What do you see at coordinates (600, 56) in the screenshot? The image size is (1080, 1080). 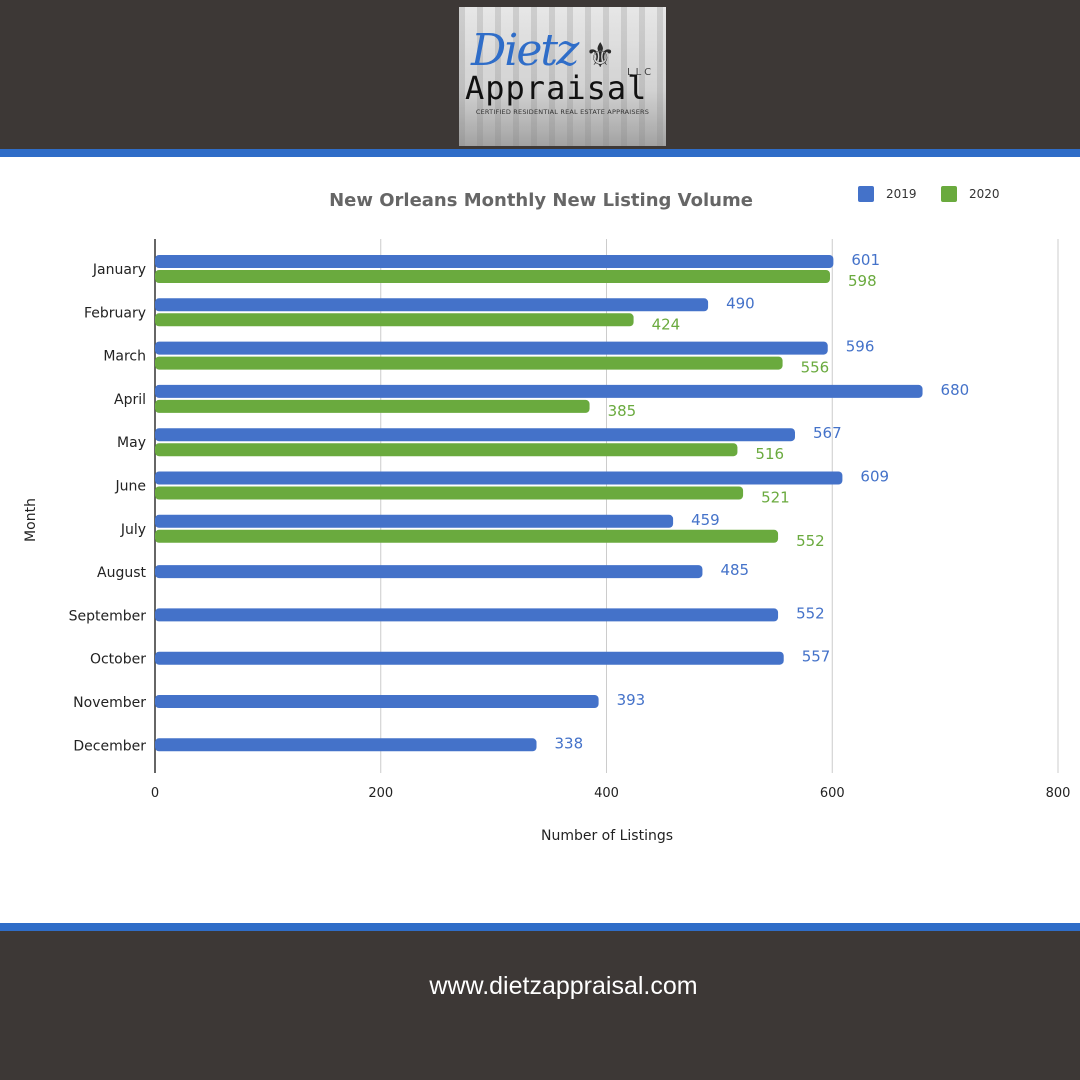 I see `fleur-de-lis-icon: ⚜` at bounding box center [600, 56].